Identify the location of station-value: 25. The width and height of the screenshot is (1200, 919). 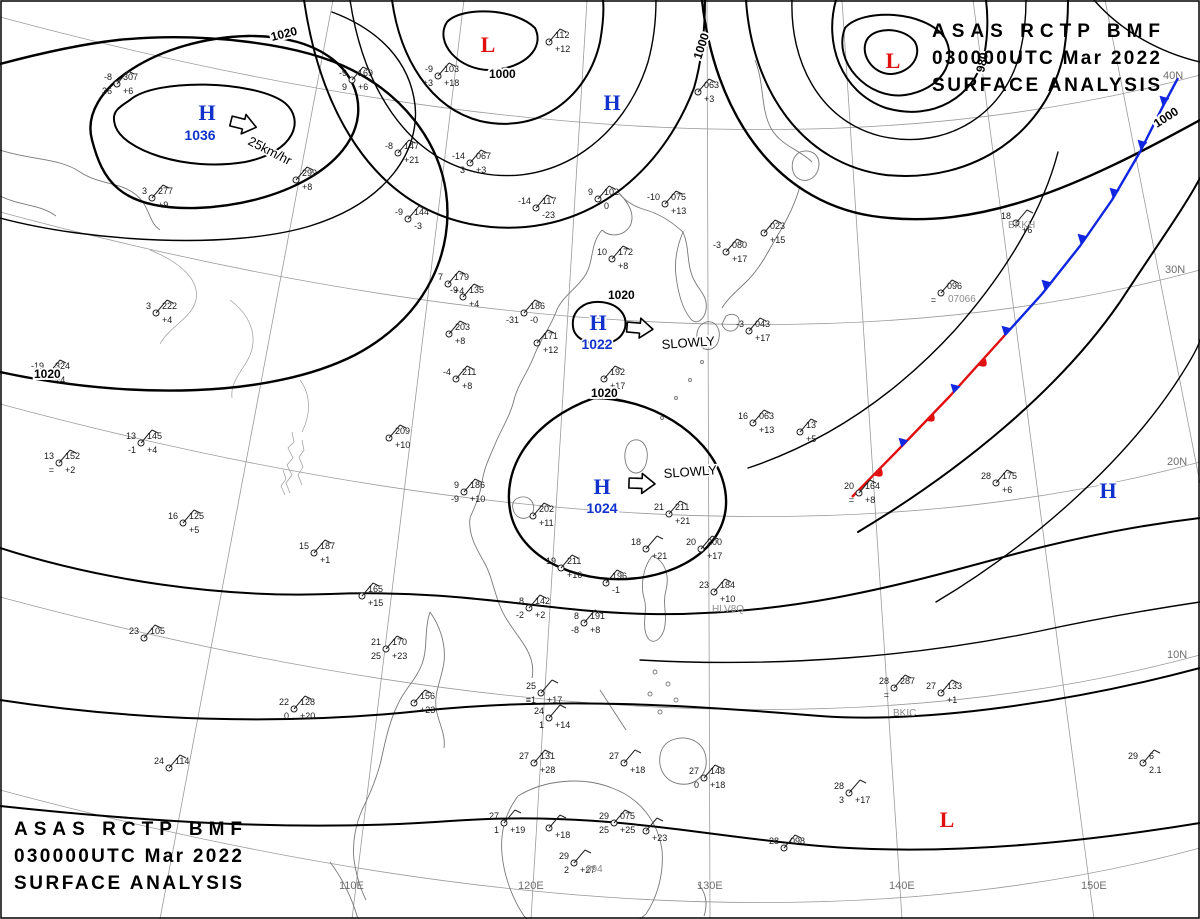
(376, 656).